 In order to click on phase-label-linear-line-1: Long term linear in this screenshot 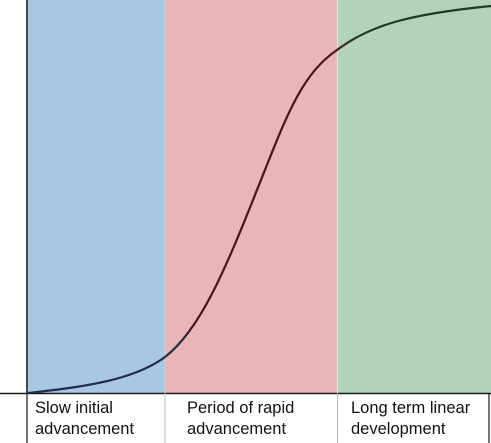, I will do `click(411, 408)`.